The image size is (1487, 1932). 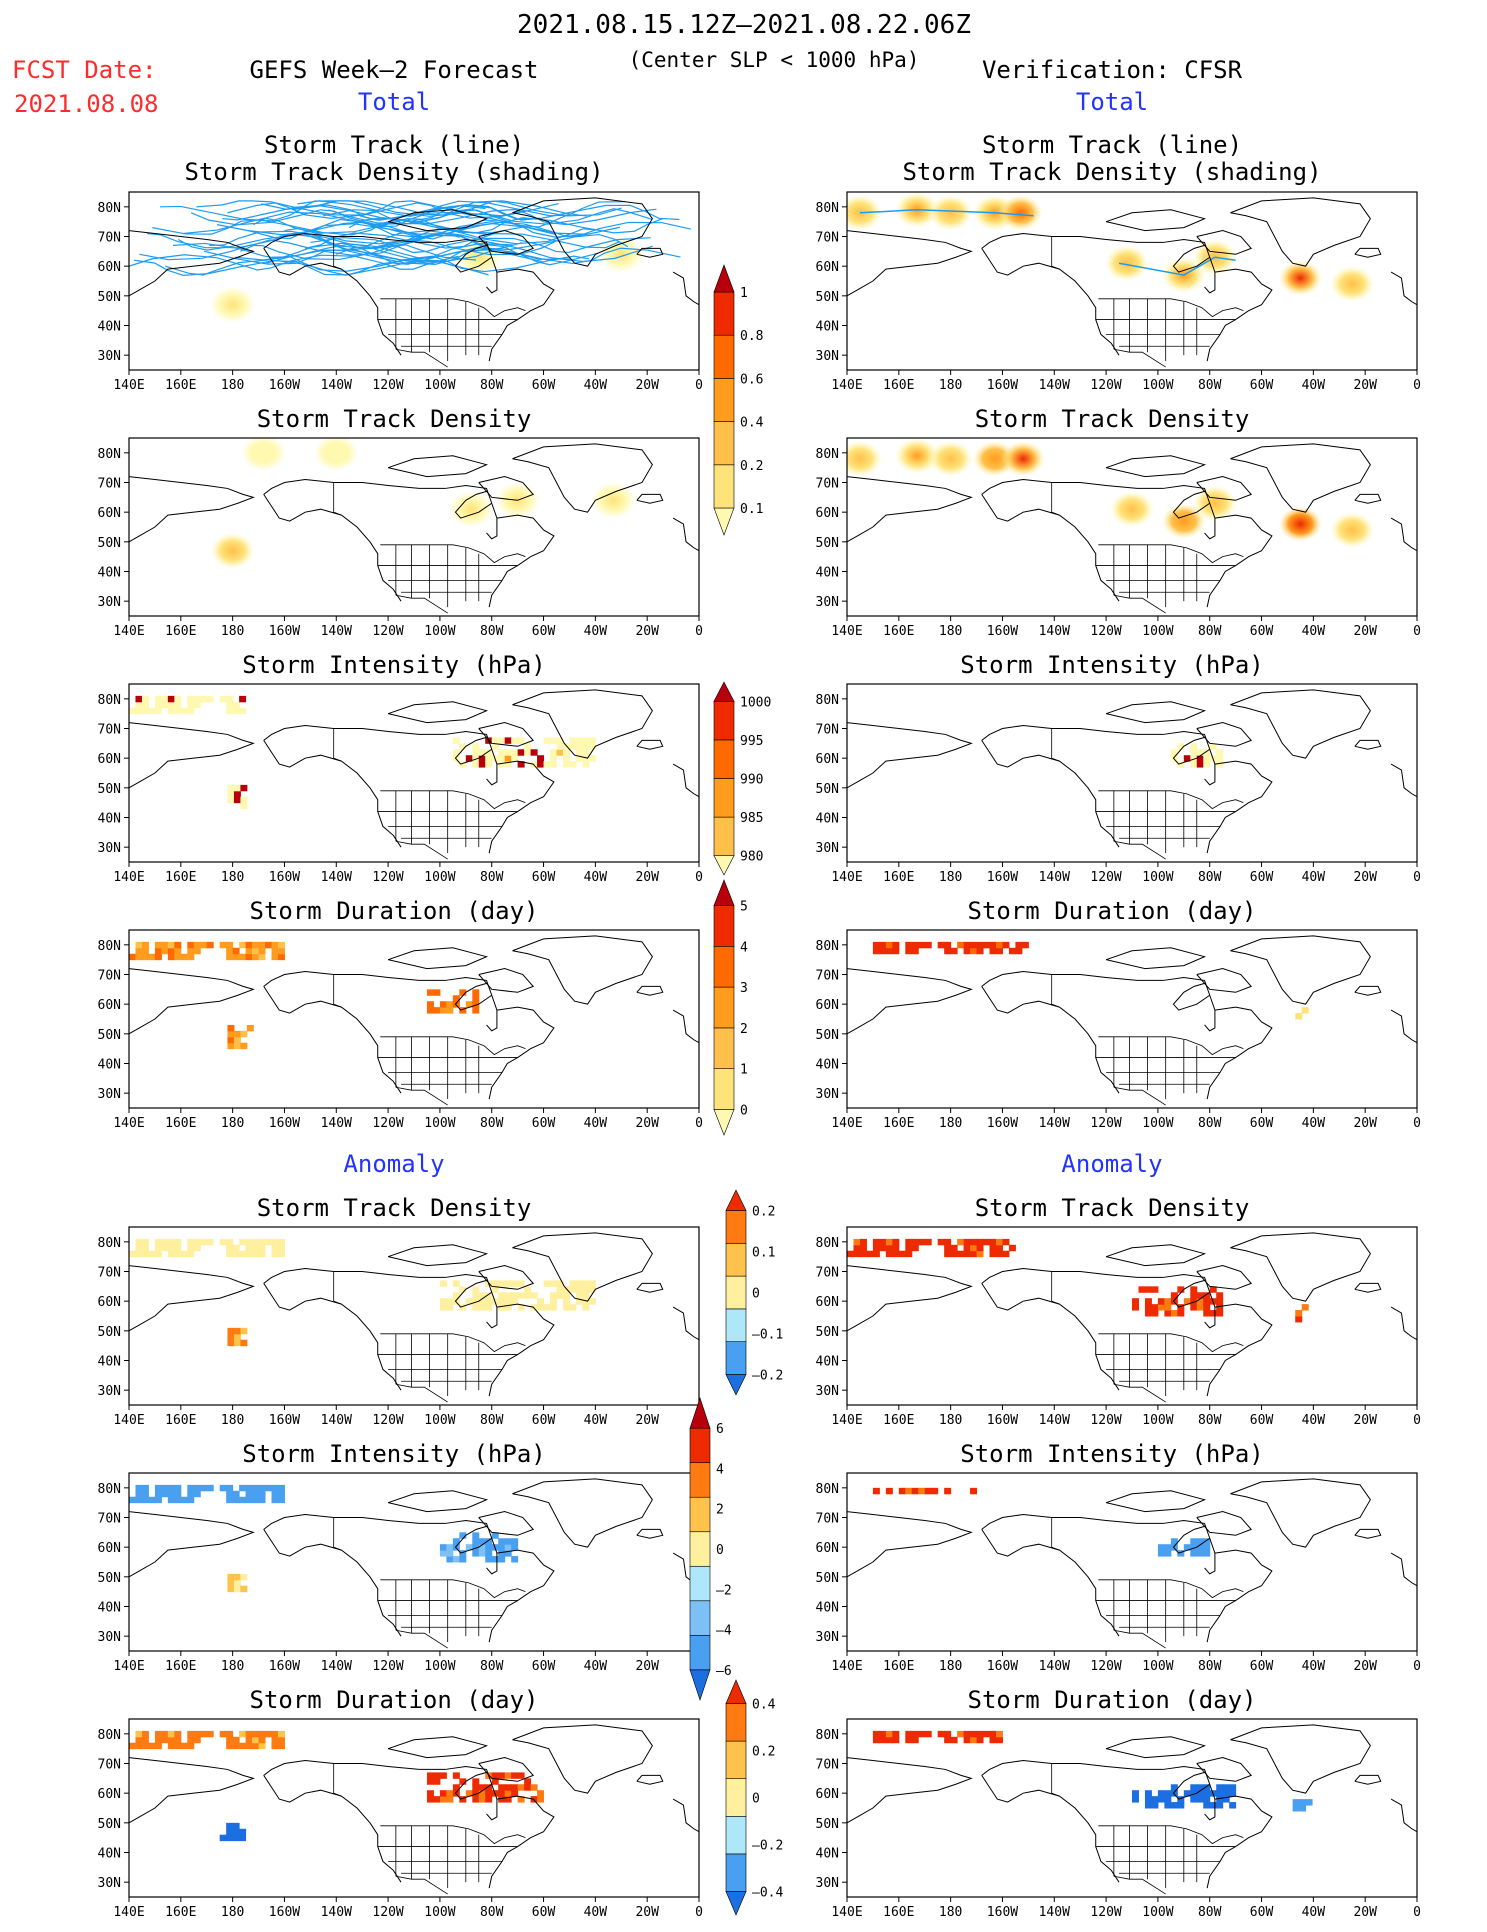 I want to click on colorbar-label: 1, so click(x=744, y=293).